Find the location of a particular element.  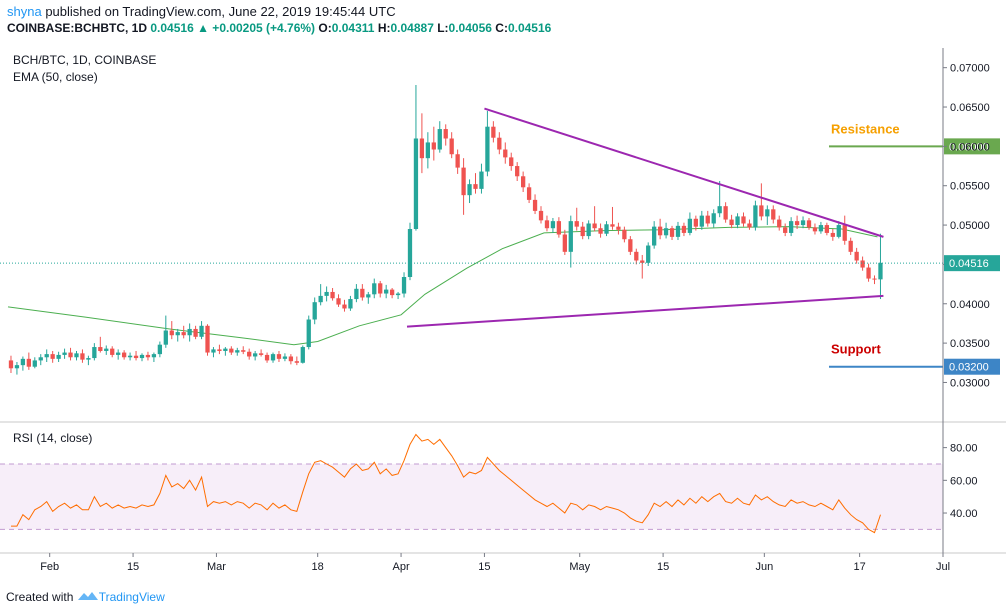

price-tick-label: 0.07000 is located at coordinates (970, 69).